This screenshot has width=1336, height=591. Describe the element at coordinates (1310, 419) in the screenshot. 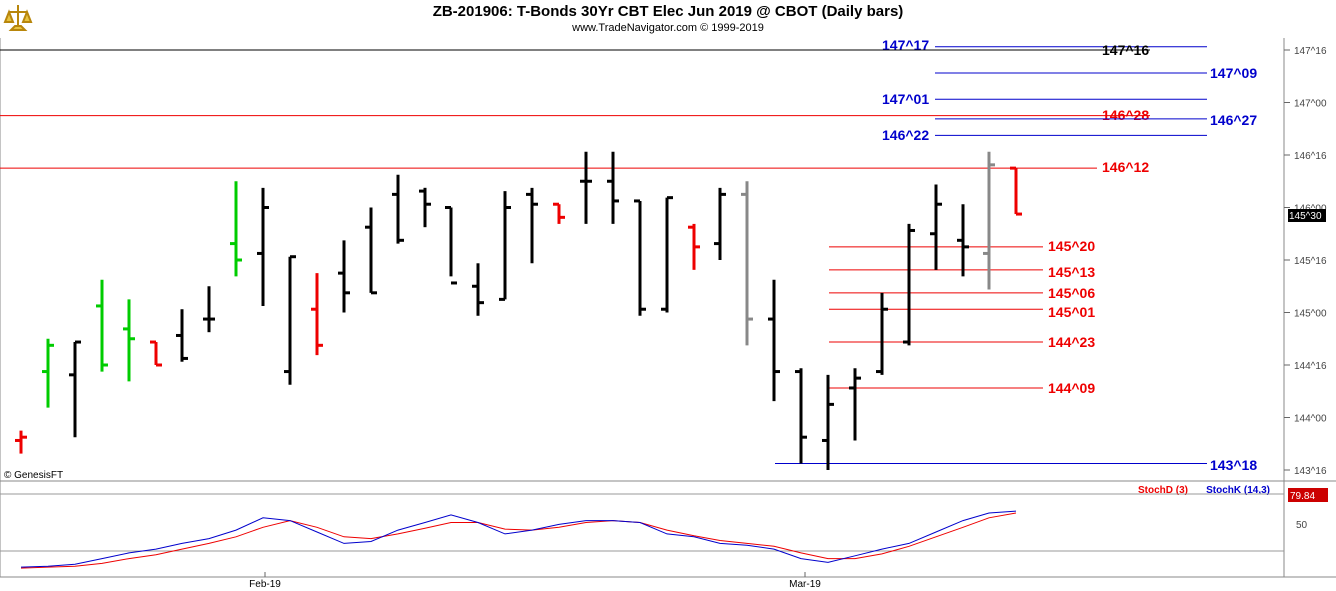

I see `price-tick-label: 144^00` at that location.